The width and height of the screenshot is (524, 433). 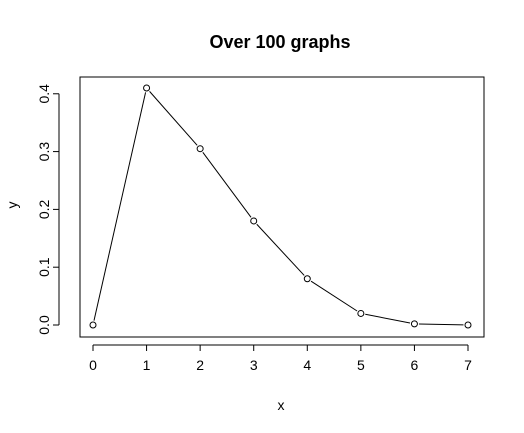 I want to click on y-tick-label: 0.4, so click(x=44, y=94).